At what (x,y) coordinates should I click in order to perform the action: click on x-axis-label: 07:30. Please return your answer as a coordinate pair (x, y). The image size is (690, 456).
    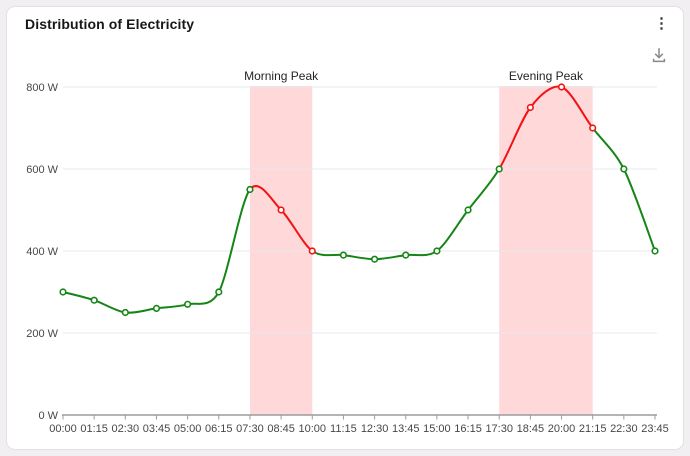
    Looking at the image, I should click on (250, 429).